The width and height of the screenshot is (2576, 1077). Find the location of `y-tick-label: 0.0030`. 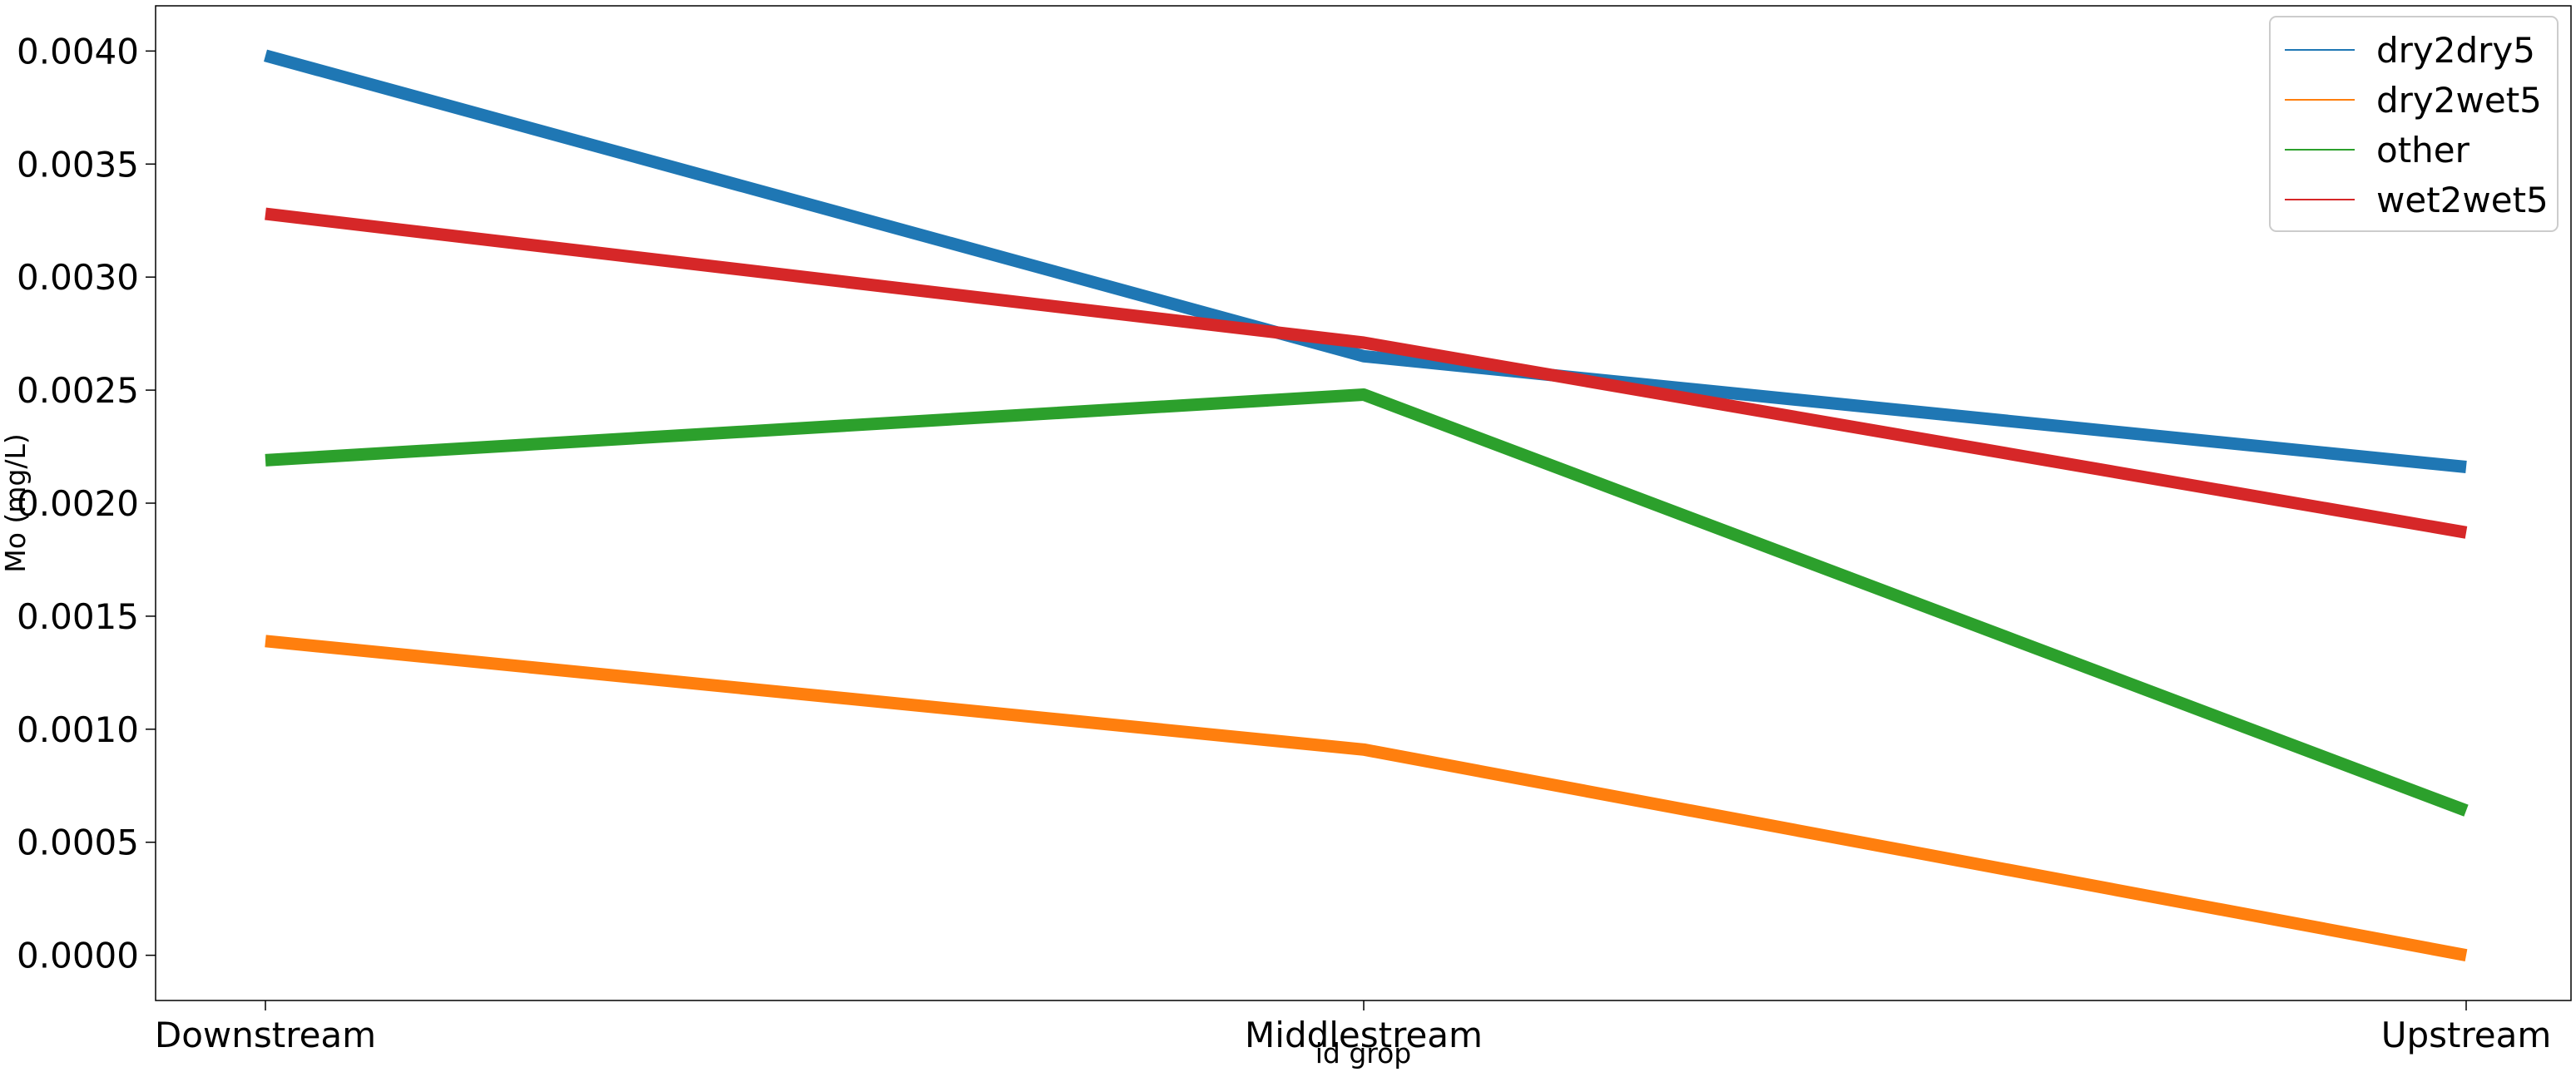

y-tick-label: 0.0030 is located at coordinates (78, 277).